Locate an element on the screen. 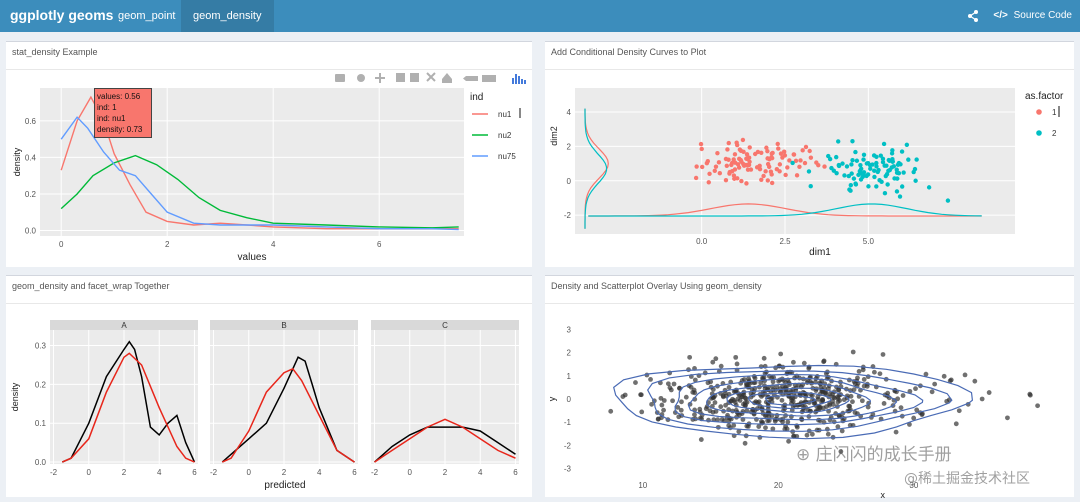  source-code-link: </> Source Code is located at coordinates (1032, 16).